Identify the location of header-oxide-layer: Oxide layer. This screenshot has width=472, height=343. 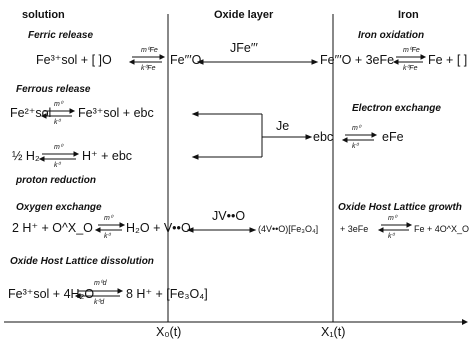
(244, 15).